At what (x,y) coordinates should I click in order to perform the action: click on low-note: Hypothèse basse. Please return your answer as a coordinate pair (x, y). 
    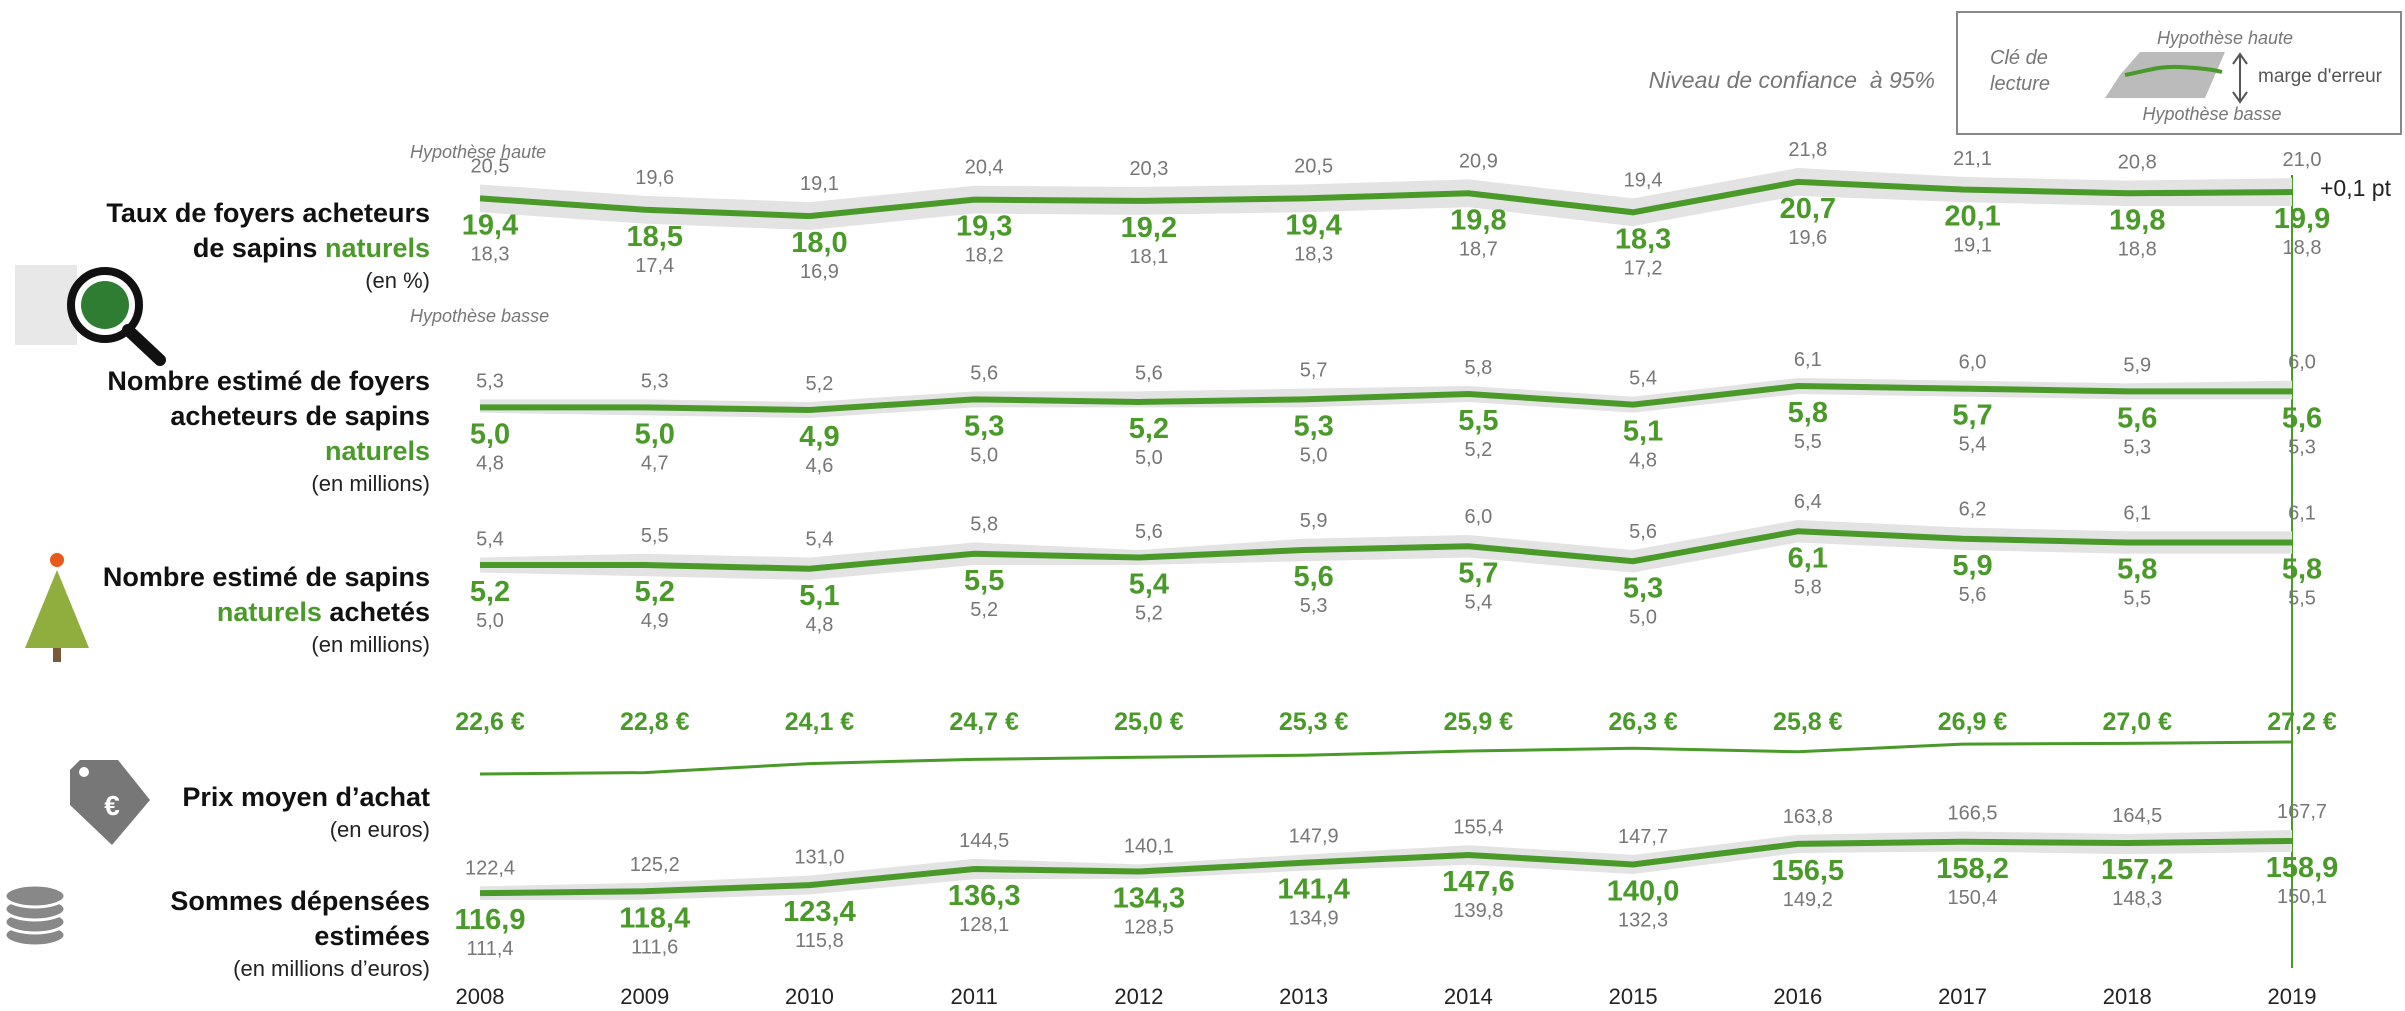
    Looking at the image, I should click on (479, 316).